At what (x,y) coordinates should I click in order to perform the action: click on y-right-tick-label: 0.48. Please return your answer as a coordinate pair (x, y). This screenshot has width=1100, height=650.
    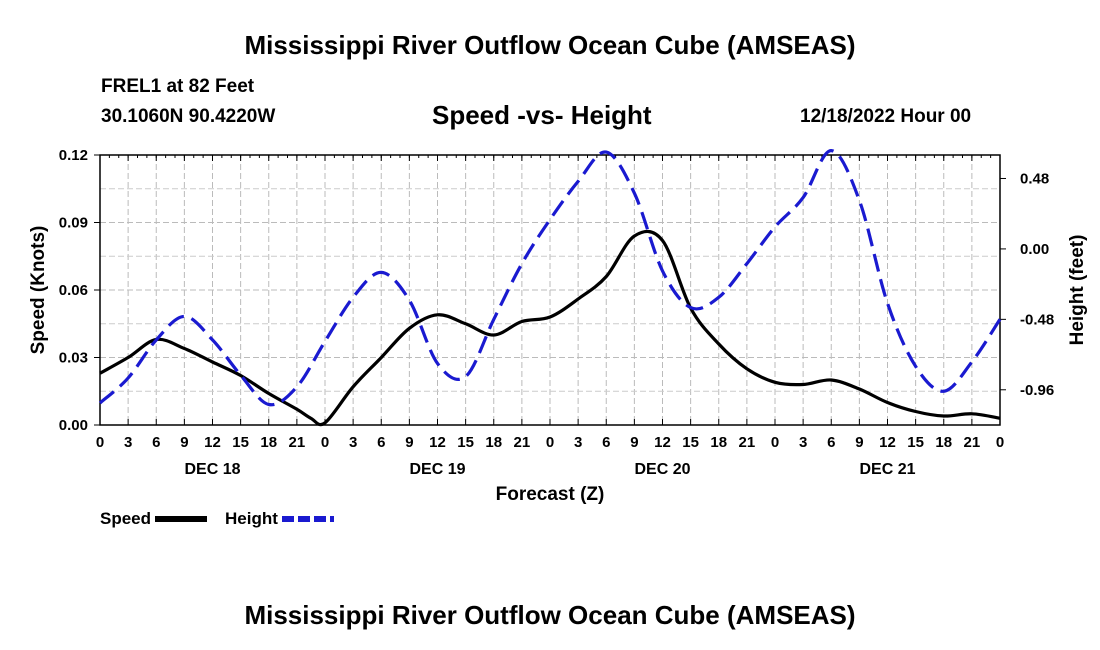
    Looking at the image, I should click on (1034, 178).